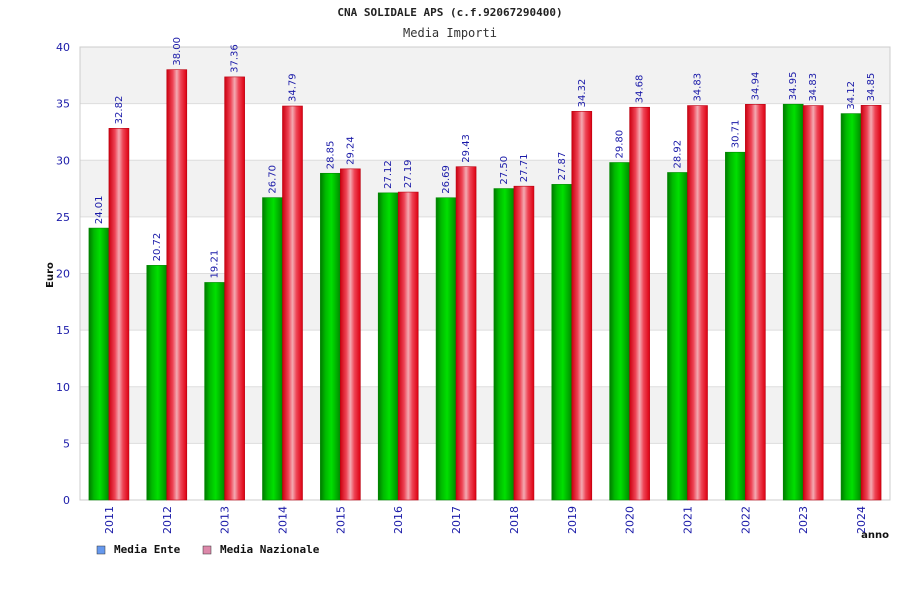 This screenshot has width=900, height=600. What do you see at coordinates (292, 303) in the screenshot?
I see `bar-media-nazionale-2014` at bounding box center [292, 303].